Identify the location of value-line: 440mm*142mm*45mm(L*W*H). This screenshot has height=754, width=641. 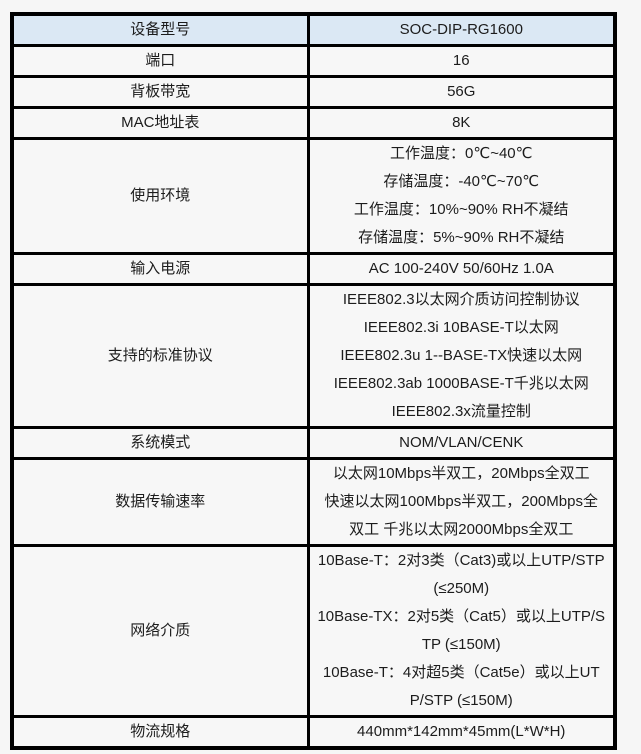
(461, 731).